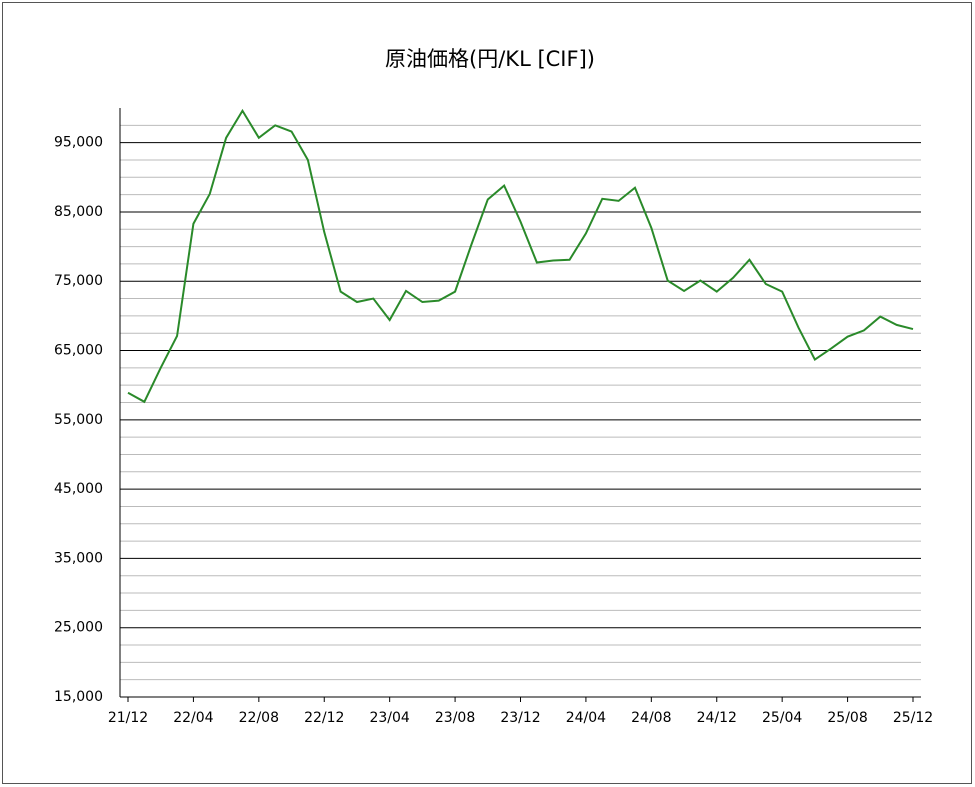 This screenshot has height=787, width=975. I want to click on chart-title: 原油価格(円/KL [CIF]), so click(490, 59).